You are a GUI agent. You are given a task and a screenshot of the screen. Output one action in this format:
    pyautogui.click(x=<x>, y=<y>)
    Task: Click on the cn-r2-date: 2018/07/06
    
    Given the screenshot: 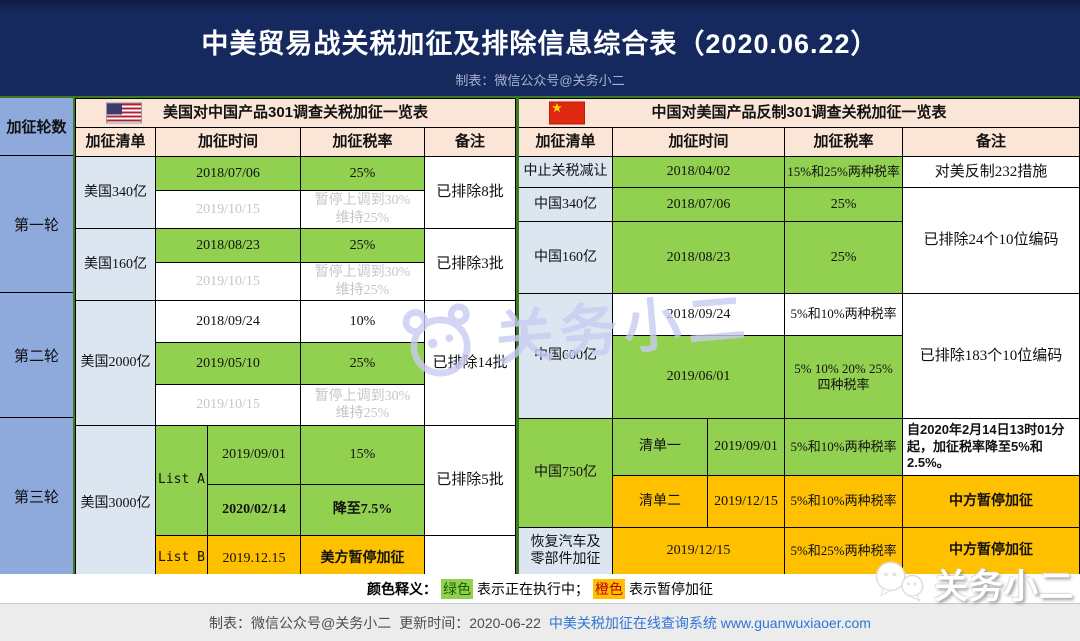 What is the action you would take?
    pyautogui.click(x=699, y=204)
    